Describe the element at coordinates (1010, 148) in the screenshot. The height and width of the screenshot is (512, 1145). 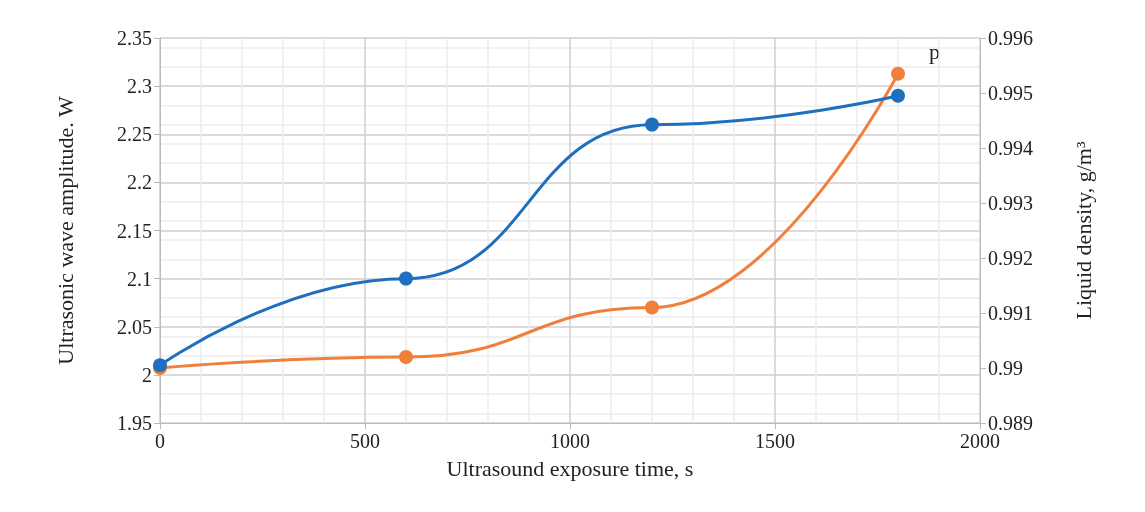
I see `y2-tick-label: 0.994` at that location.